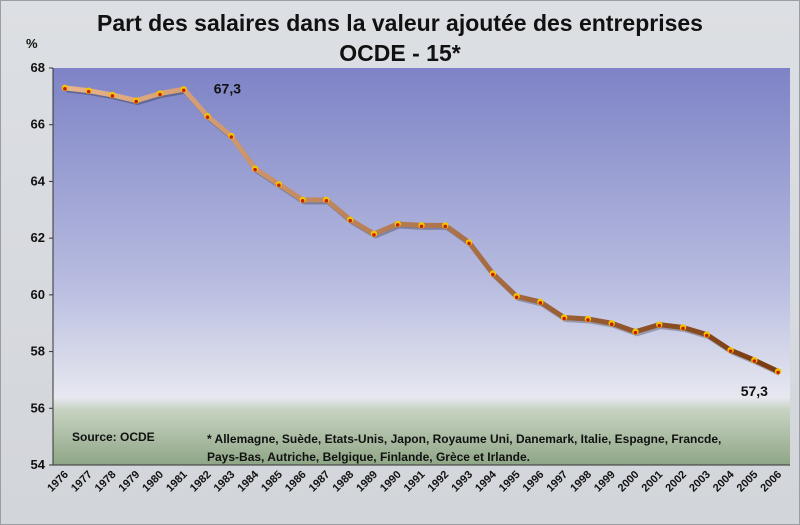 This screenshot has height=525, width=800. Describe the element at coordinates (201, 482) in the screenshot. I see `x-tick-label: 1982` at that location.